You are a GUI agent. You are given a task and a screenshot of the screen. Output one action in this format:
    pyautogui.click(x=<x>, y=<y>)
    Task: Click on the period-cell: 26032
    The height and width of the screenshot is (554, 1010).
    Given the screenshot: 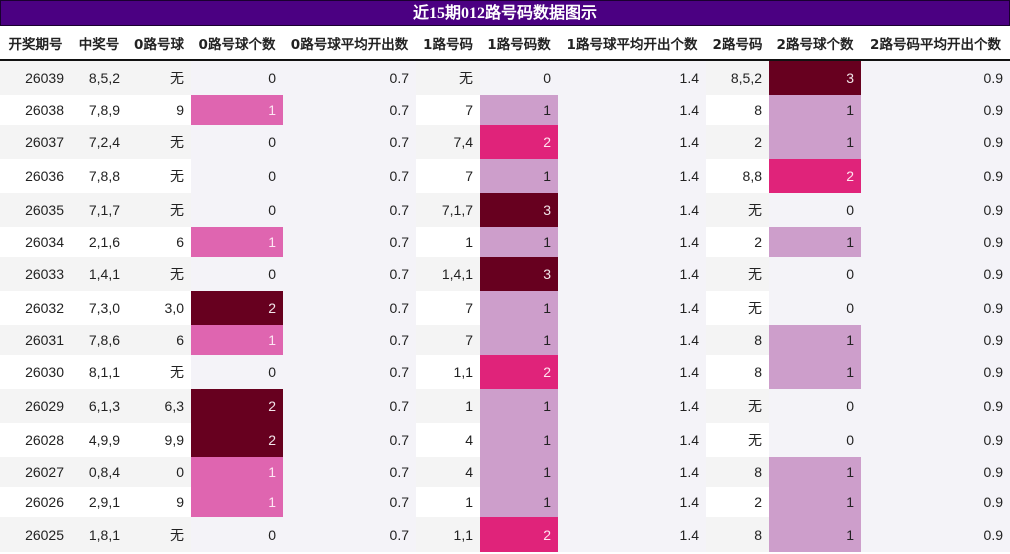 What is the action you would take?
    pyautogui.click(x=35, y=308)
    